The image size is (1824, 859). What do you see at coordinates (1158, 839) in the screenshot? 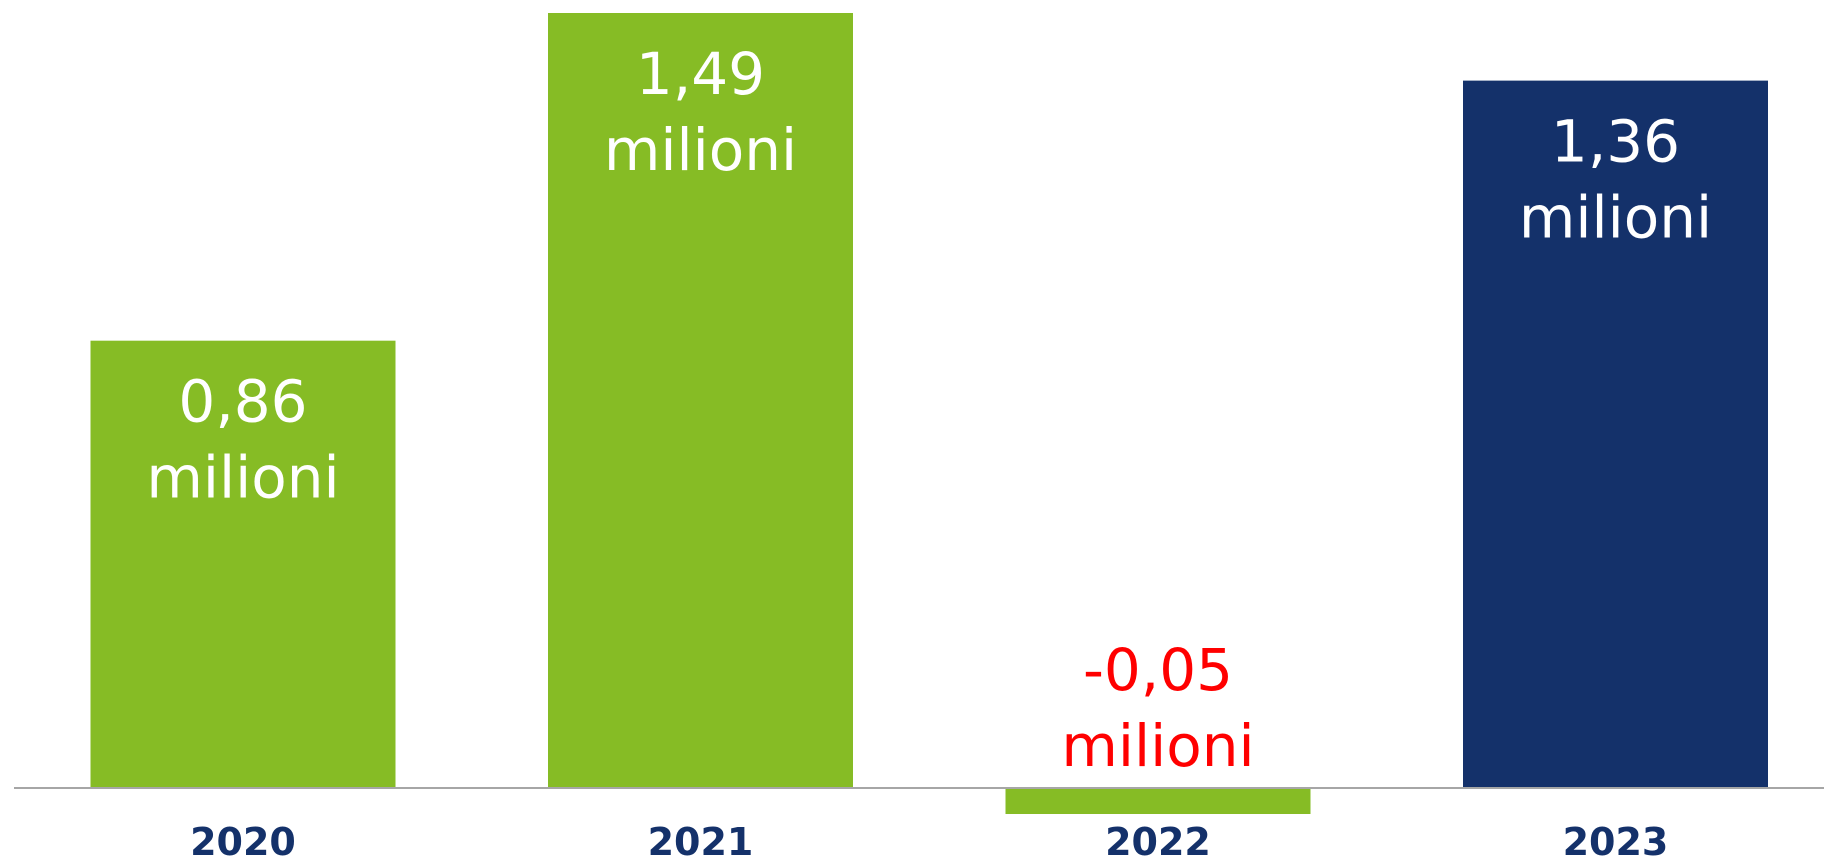
I see `x-tick-label-2022: 2022` at bounding box center [1158, 839].